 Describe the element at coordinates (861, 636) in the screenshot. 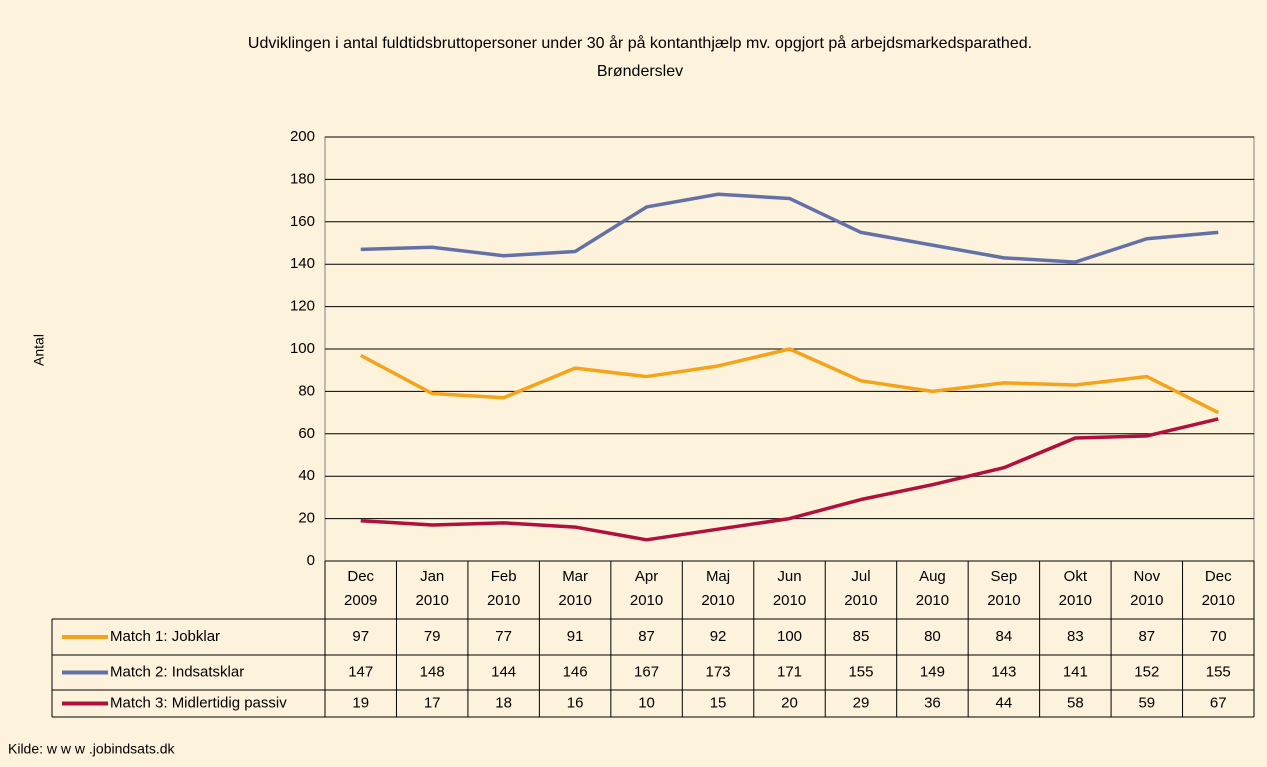

I see `table-value: 85` at that location.